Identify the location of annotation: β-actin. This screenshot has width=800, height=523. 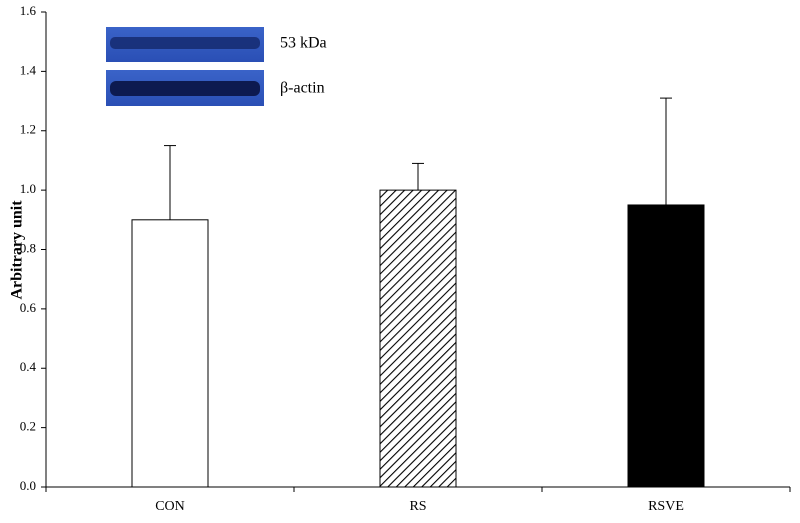
(302, 88).